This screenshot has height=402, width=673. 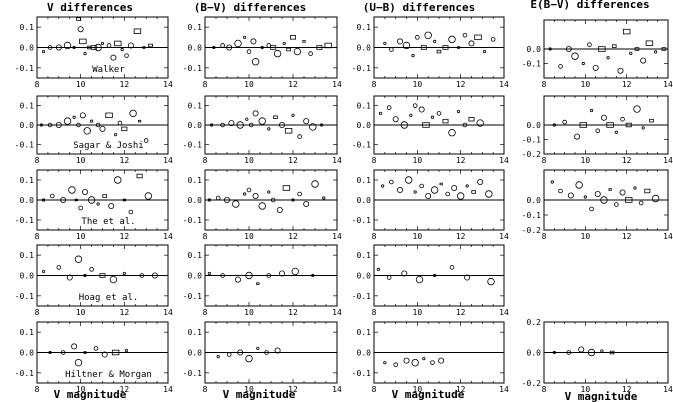 What do you see at coordinates (108, 70) in the screenshot?
I see `row-label: Walker` at bounding box center [108, 70].